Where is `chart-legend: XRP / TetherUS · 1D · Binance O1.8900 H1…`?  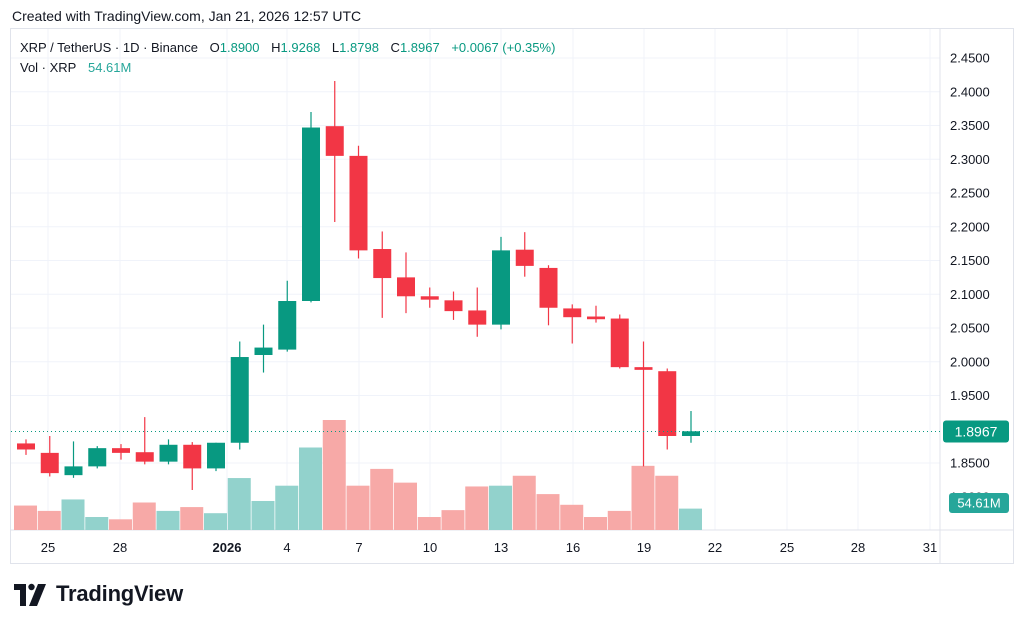
chart-legend: XRP / TetherUS · 1D · Binance O1.8900 H1… is located at coordinates (287, 58).